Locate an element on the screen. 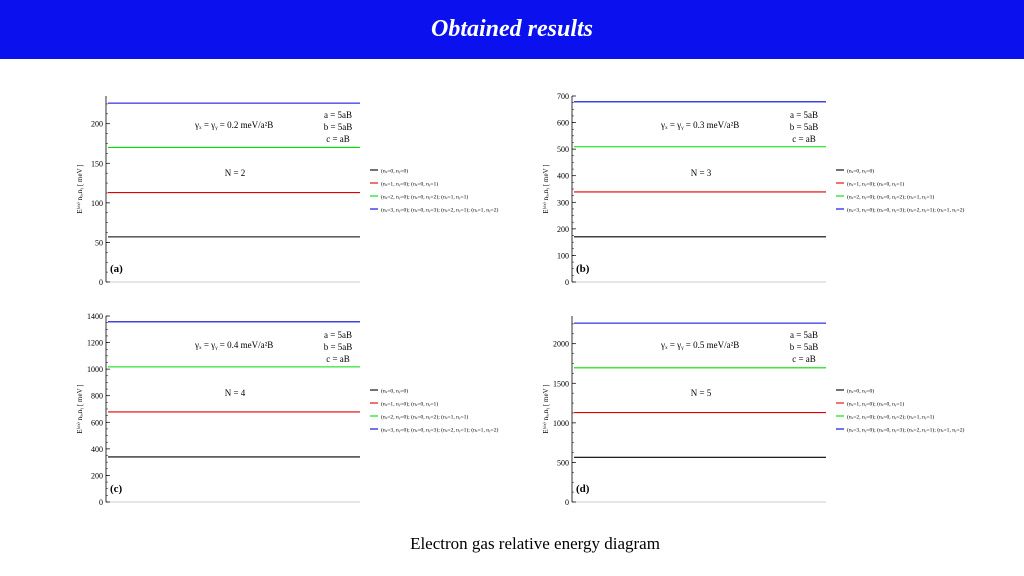 The image size is (1024, 576). panel-label: (d) is located at coordinates (583, 489).